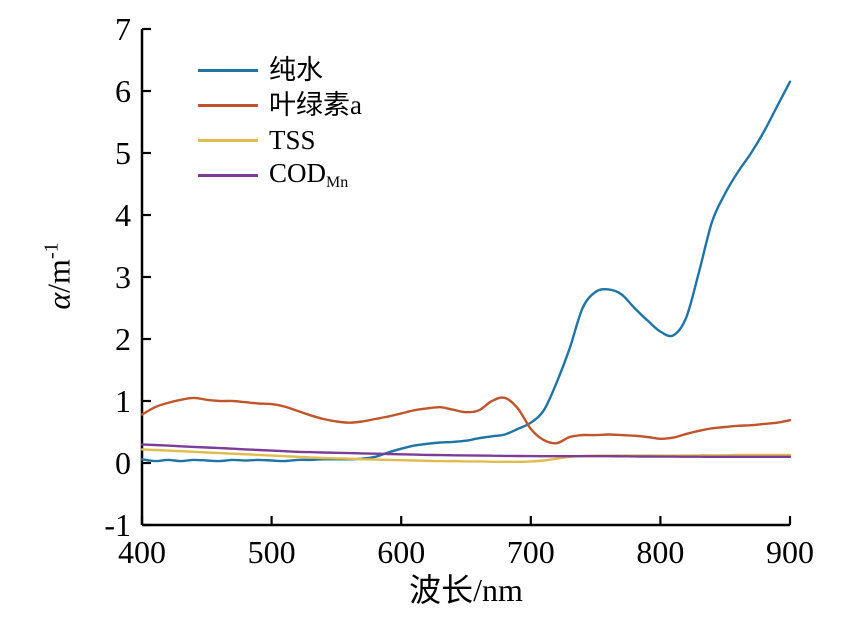 The image size is (850, 632). Describe the element at coordinates (58, 301) in the screenshot. I see `y-axis-symbol: α` at that location.